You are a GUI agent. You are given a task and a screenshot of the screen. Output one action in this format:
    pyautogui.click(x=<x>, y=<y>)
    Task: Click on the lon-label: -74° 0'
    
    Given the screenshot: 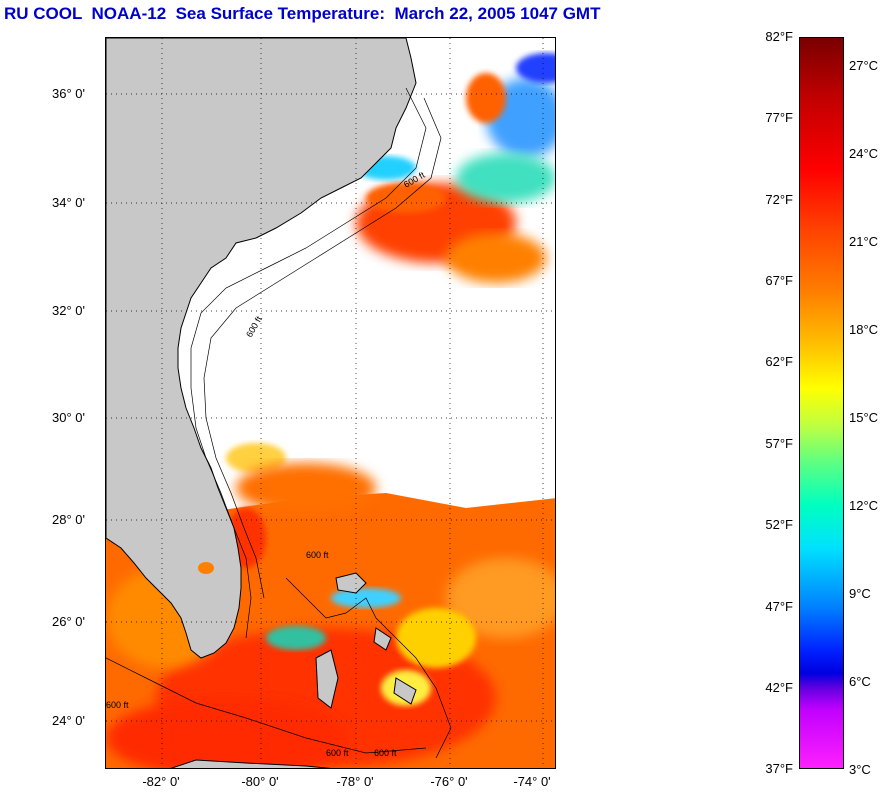 What is the action you would take?
    pyautogui.click(x=532, y=781)
    